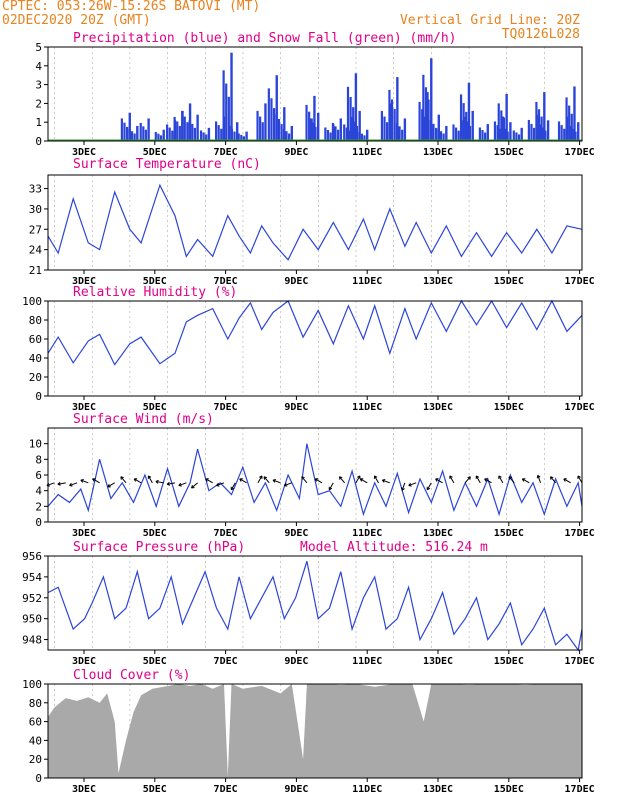  Describe the element at coordinates (367, 789) in the screenshot. I see `cloud-xtick-label: 11DEC` at that location.